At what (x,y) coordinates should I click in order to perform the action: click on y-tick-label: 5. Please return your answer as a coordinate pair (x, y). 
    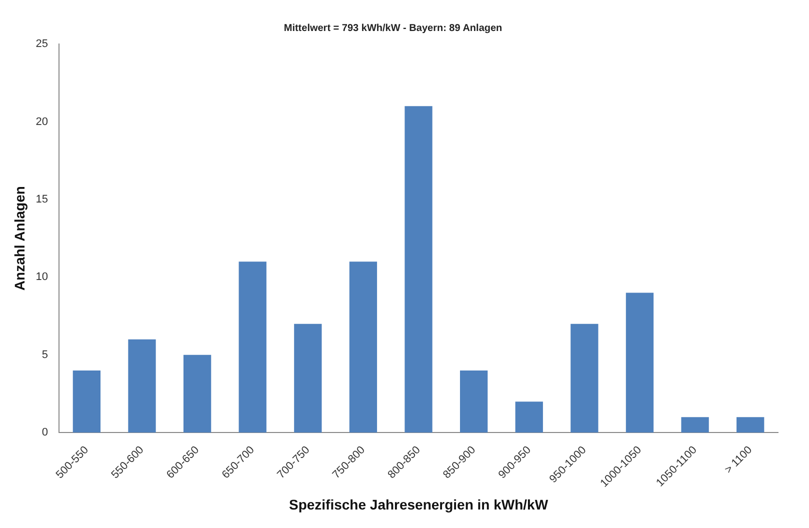
    Looking at the image, I should click on (45, 354).